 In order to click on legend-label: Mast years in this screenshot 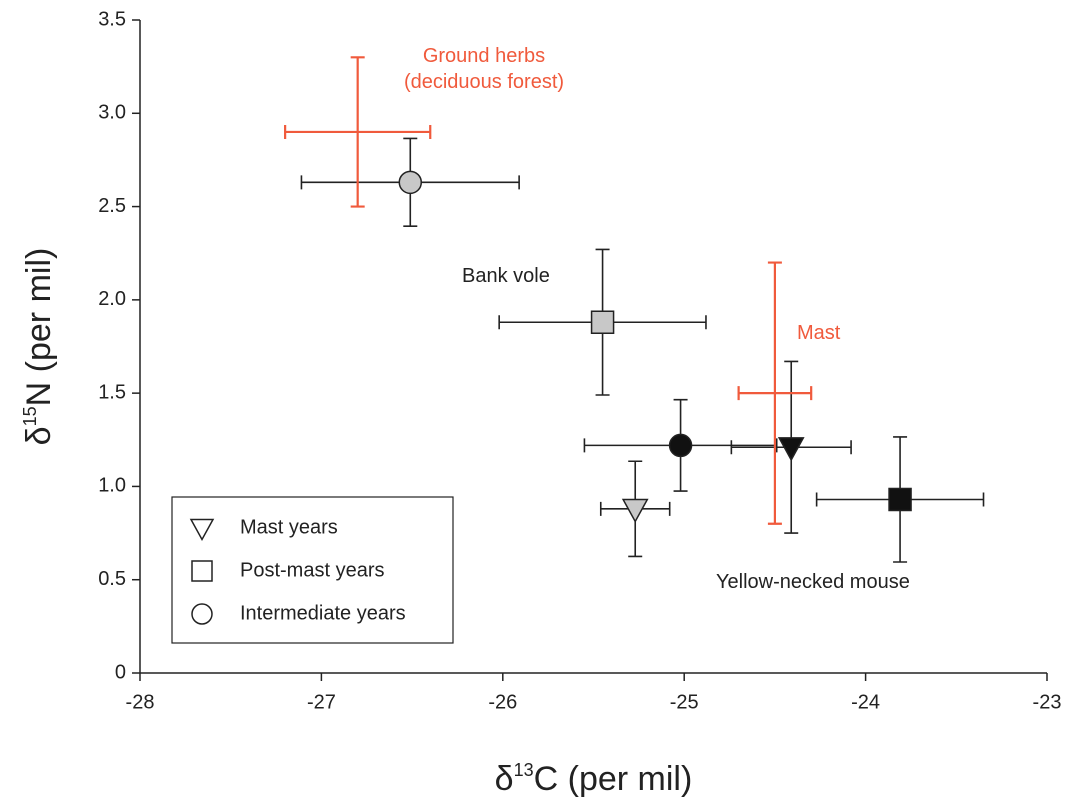, I will do `click(289, 527)`.